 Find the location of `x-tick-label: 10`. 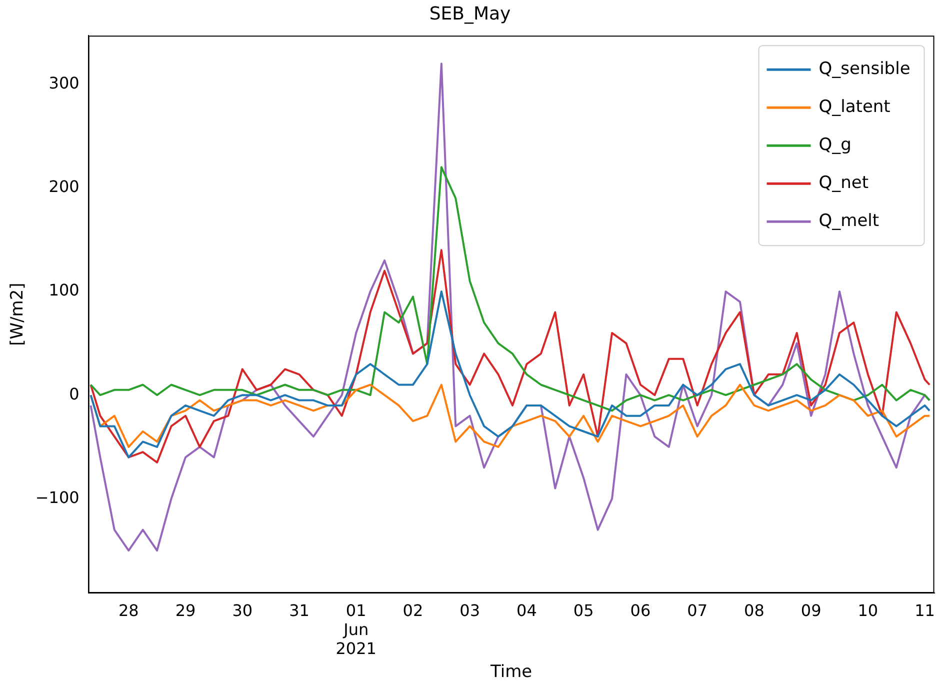

x-tick-label: 10 is located at coordinates (868, 610).